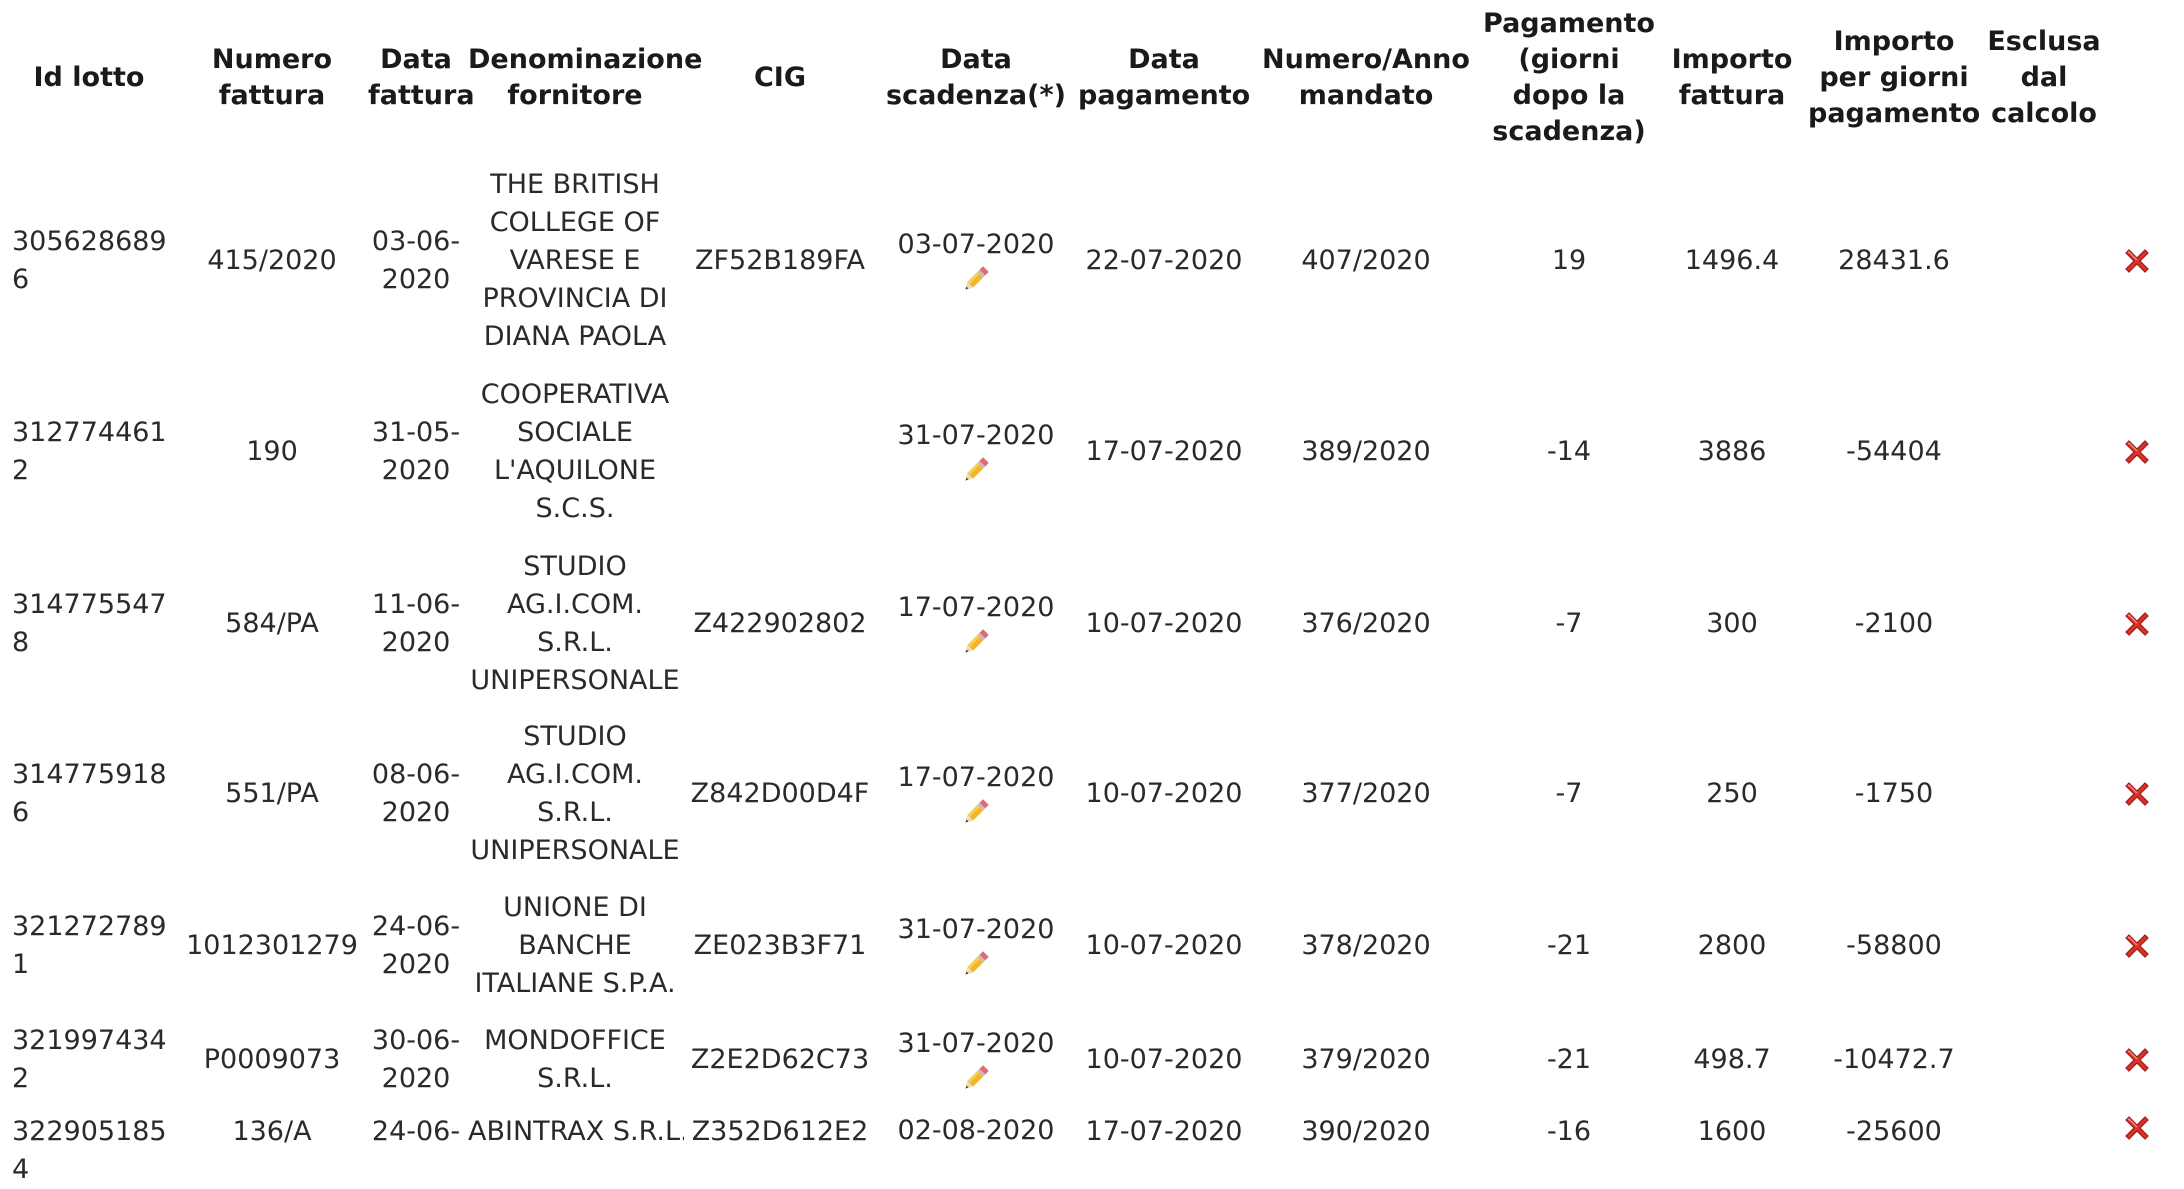 This screenshot has width=2184, height=1189. Describe the element at coordinates (1569, 260) in the screenshot. I see `cell-giorni: 19` at that location.